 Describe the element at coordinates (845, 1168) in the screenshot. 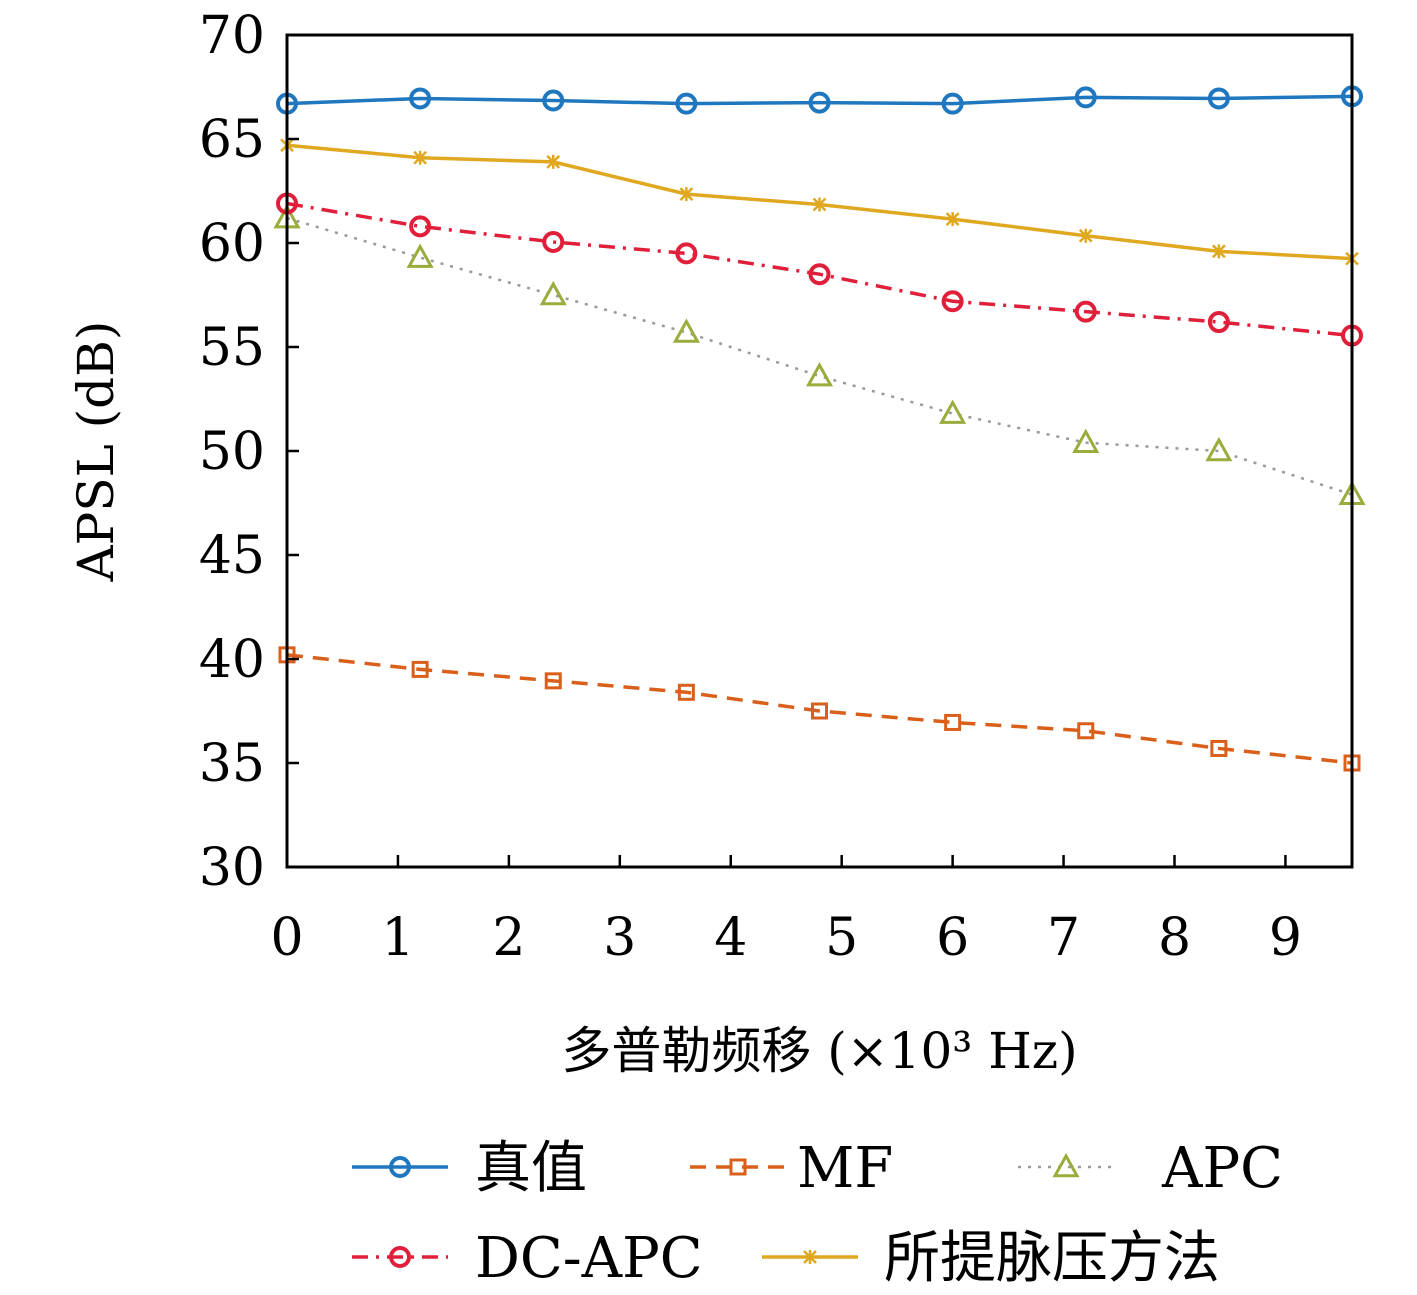

I see `legend-label: MF` at that location.